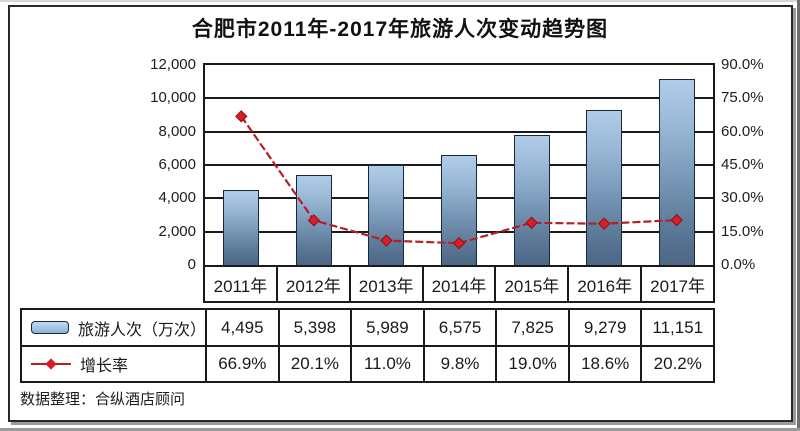 The width and height of the screenshot is (800, 431). Describe the element at coordinates (173, 64) in the screenshot. I see `left-axis-tick: 12,000` at that location.